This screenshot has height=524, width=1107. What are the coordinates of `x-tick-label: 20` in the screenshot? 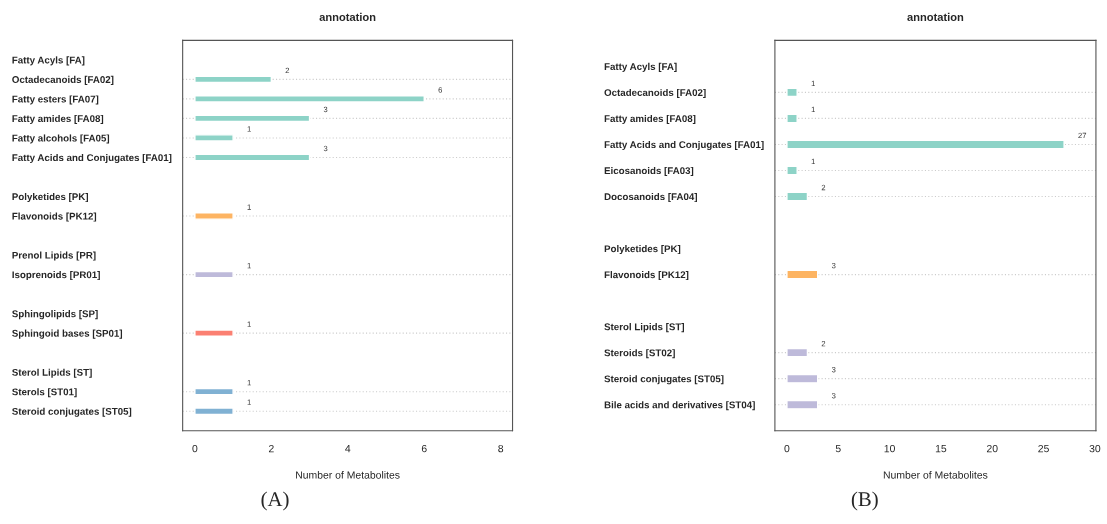 It's located at (992, 448).